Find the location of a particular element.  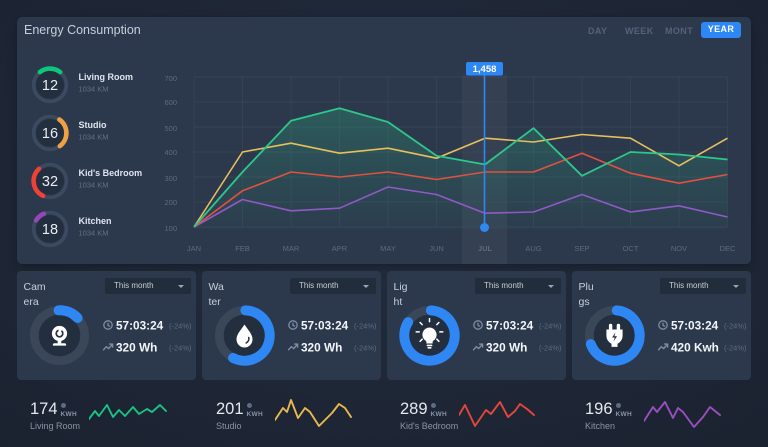

svg-text: 32 is located at coordinates (50, 182).